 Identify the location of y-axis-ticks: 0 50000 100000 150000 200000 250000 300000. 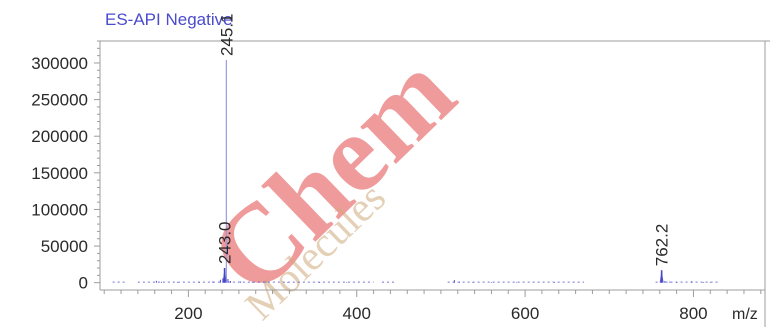
(65, 166).